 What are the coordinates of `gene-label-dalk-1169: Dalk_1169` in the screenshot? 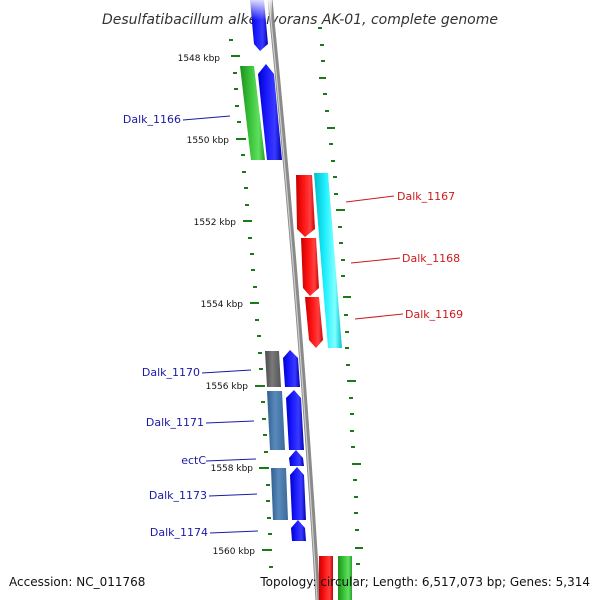 It's located at (434, 314).